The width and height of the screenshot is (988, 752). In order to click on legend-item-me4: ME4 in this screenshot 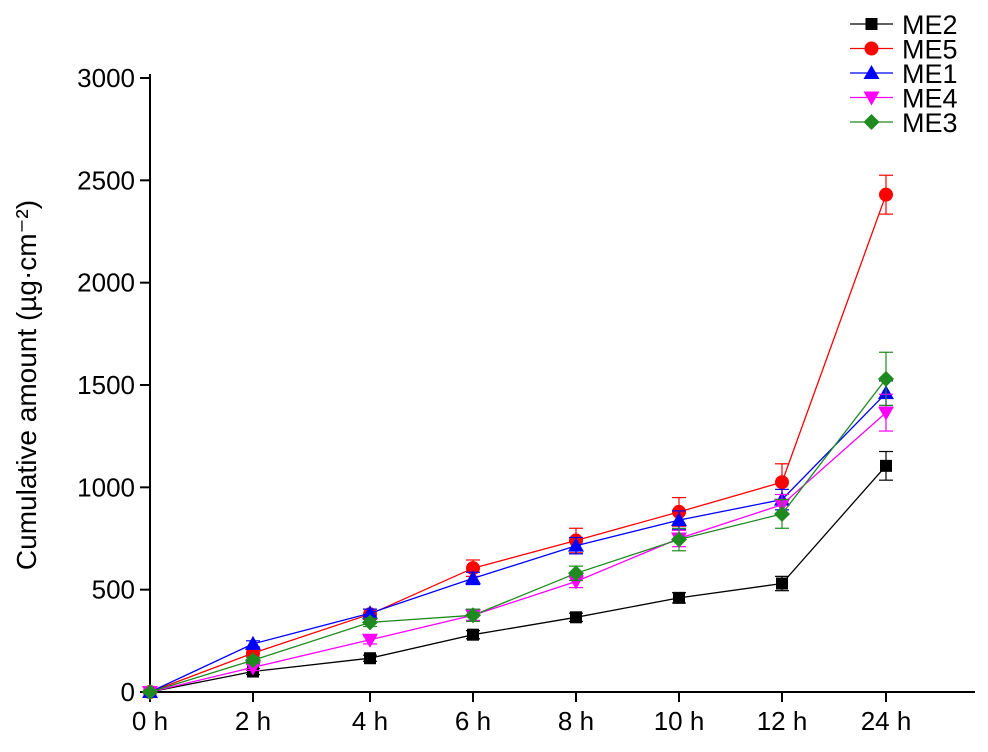, I will do `click(904, 99)`.